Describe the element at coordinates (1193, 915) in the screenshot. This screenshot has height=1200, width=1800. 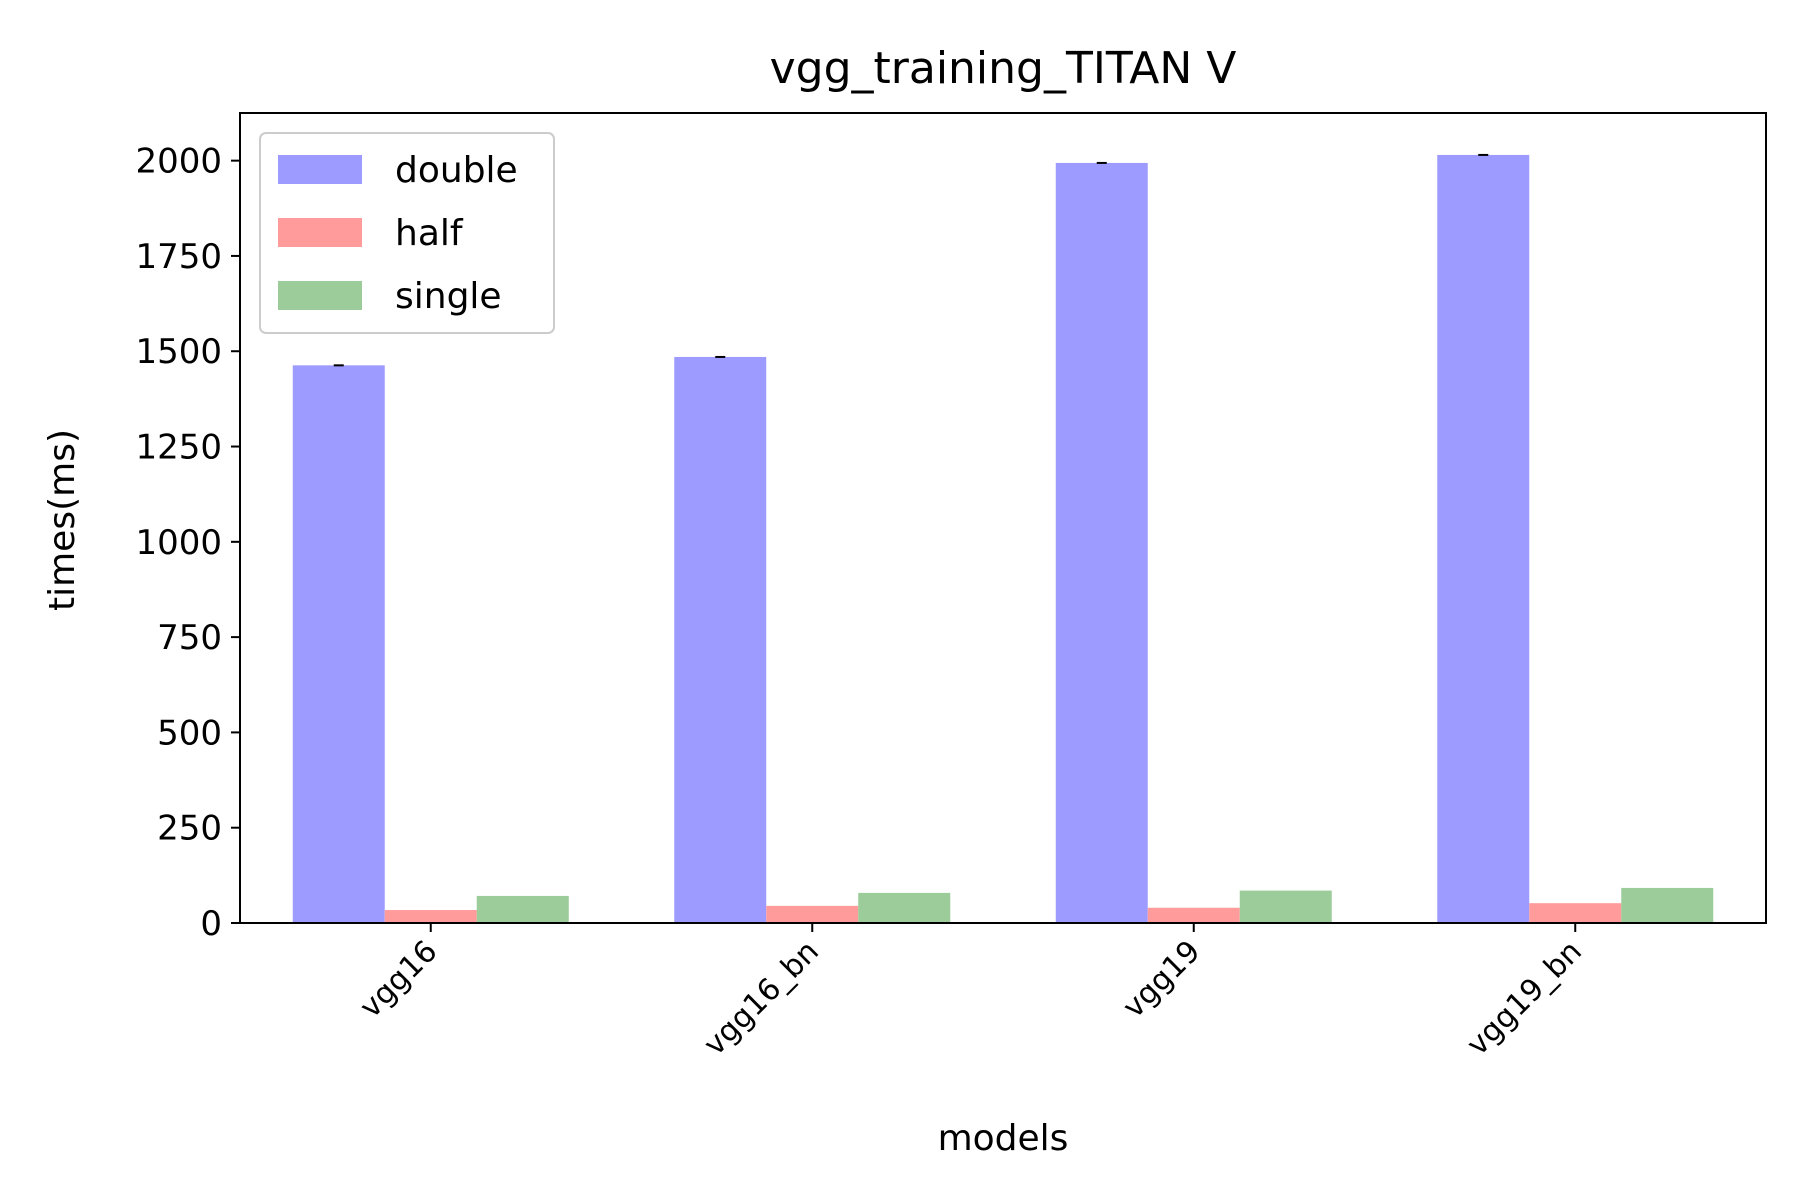
I see `bar-half-vgg19` at that location.